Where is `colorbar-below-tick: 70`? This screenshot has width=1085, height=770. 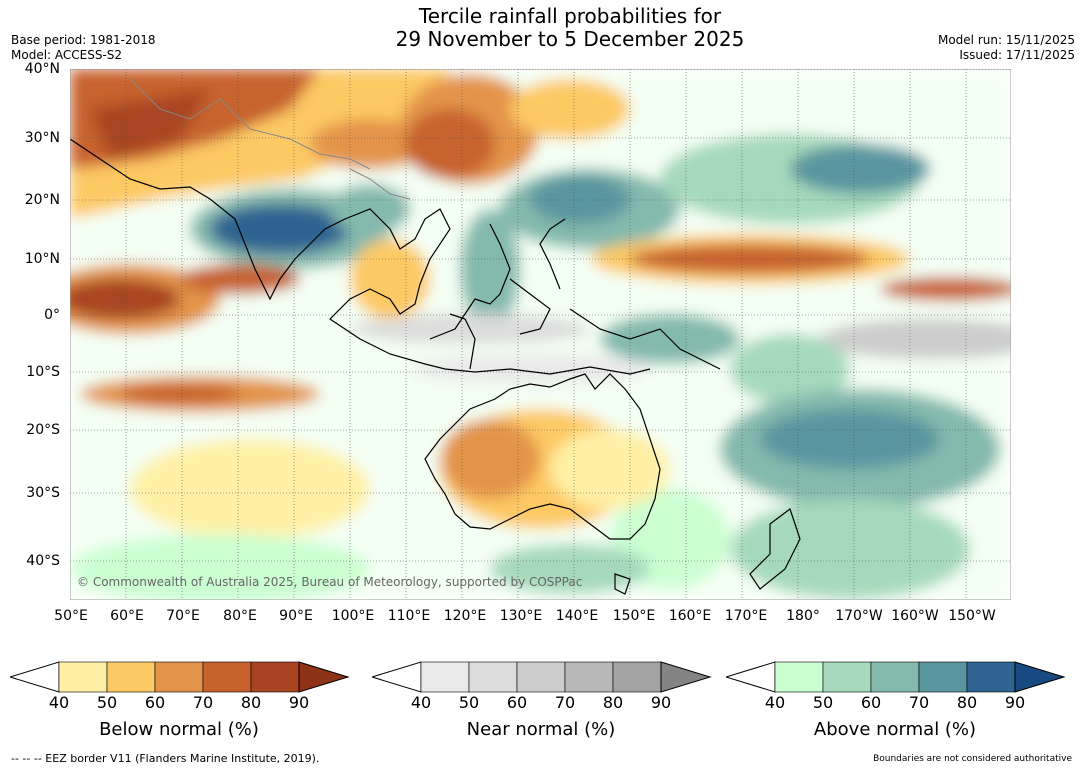 colorbar-below-tick: 70 is located at coordinates (203, 702).